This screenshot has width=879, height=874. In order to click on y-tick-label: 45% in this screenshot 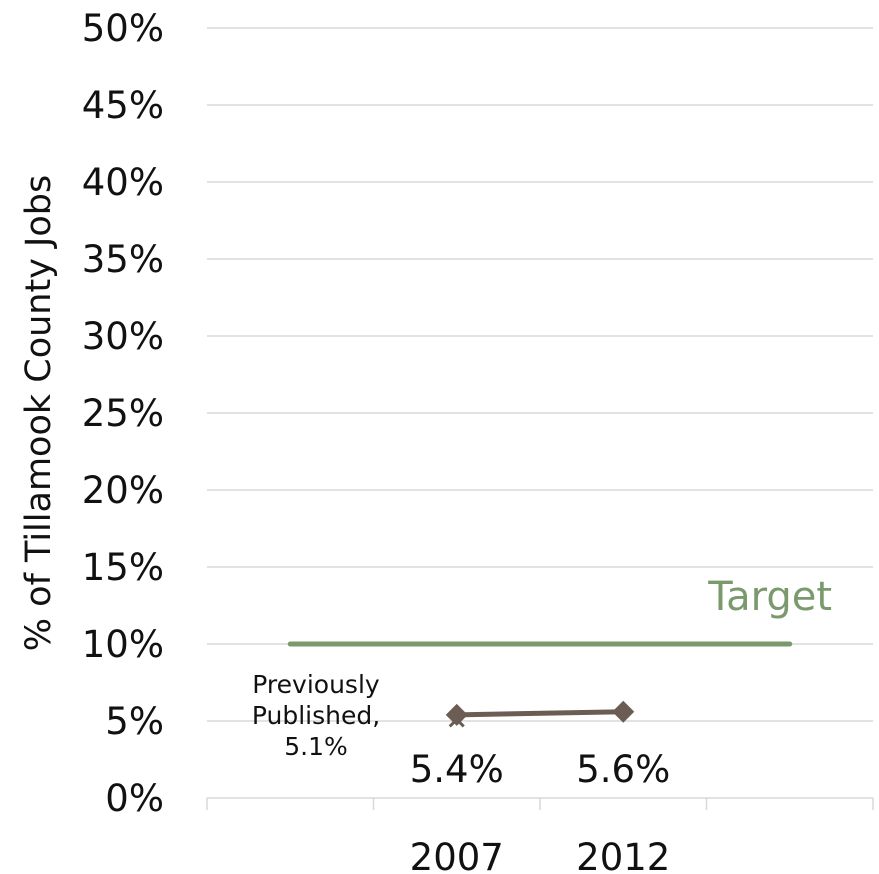, I will do `click(123, 105)`.